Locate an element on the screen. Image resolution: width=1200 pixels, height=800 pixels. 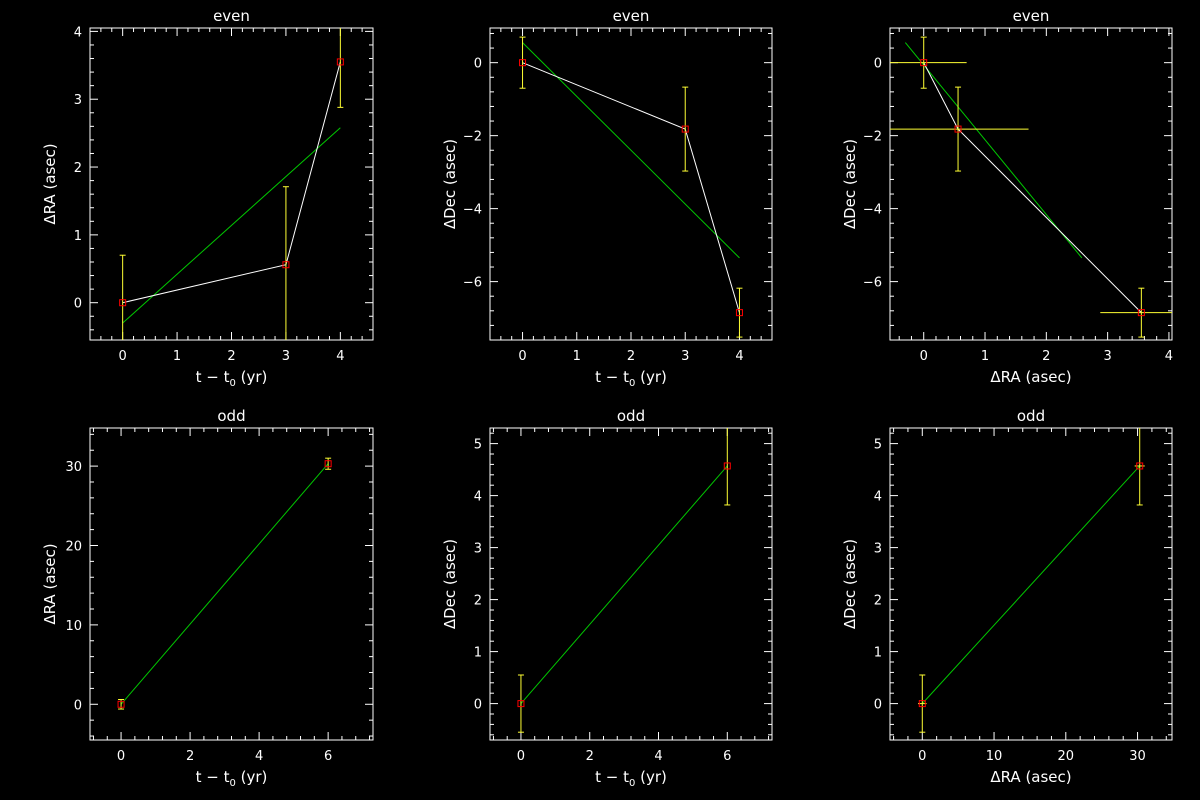
x-tick-label: 30 is located at coordinates (1137, 756).